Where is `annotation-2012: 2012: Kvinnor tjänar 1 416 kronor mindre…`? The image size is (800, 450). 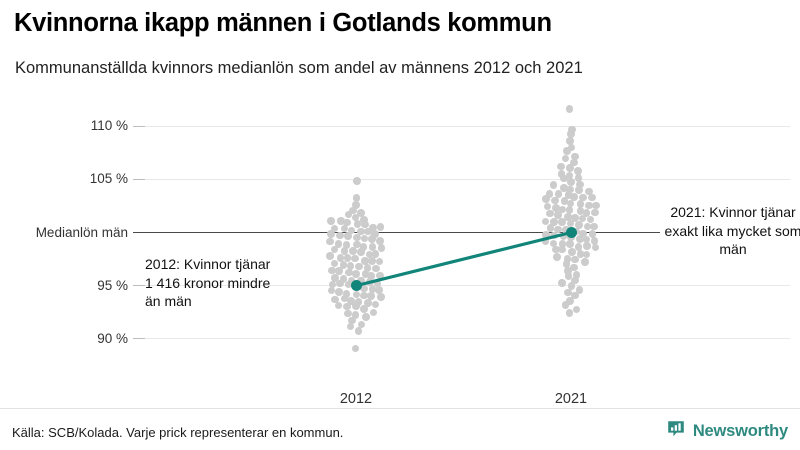 annotation-2012: 2012: Kvinnor tjänar 1 416 kronor mindre… is located at coordinates (208, 282).